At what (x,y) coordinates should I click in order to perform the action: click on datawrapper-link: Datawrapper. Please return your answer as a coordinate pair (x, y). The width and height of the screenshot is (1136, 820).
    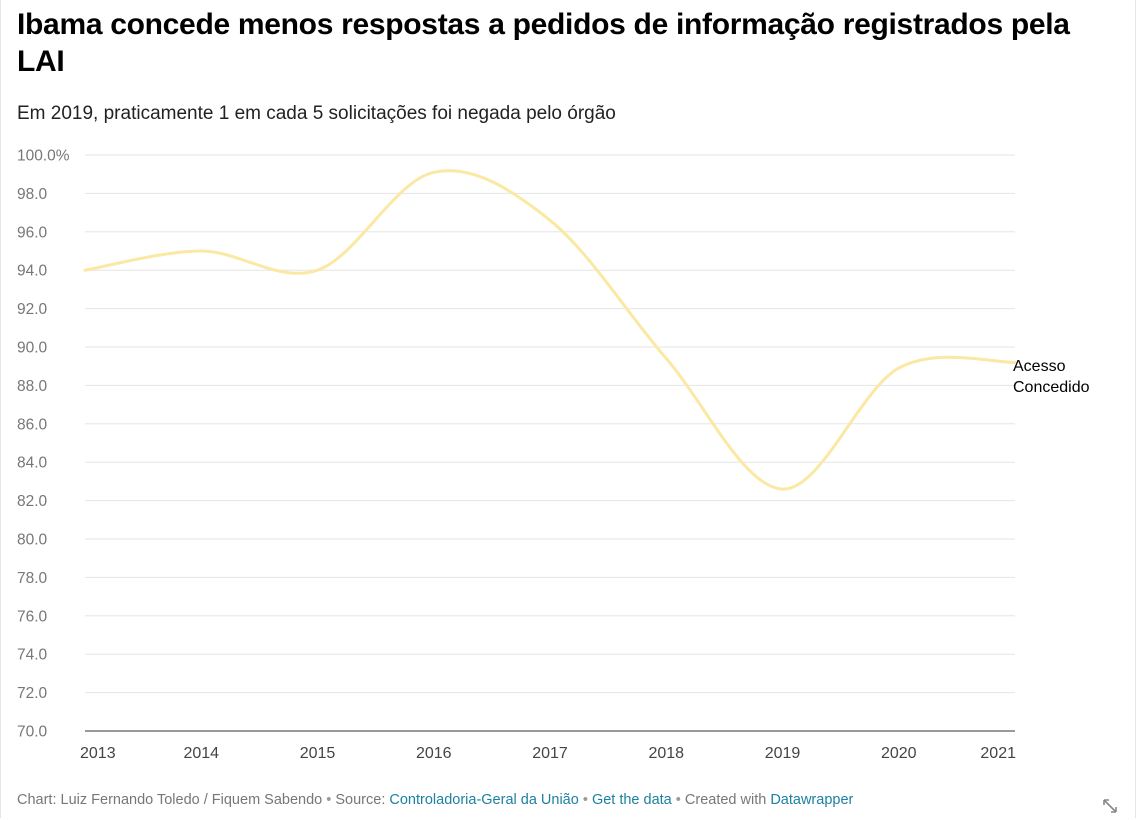
    Looking at the image, I should click on (812, 800).